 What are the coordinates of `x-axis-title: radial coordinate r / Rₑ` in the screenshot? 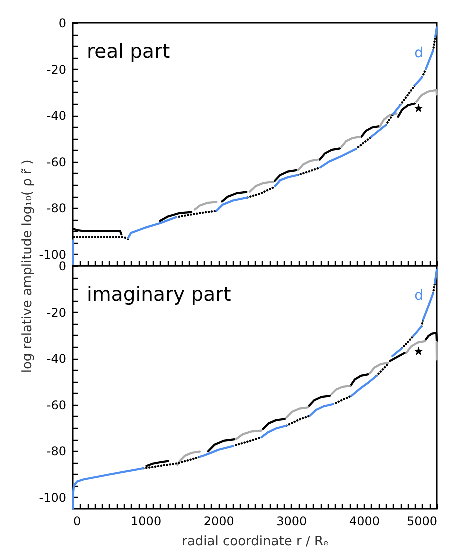 It's located at (255, 542).